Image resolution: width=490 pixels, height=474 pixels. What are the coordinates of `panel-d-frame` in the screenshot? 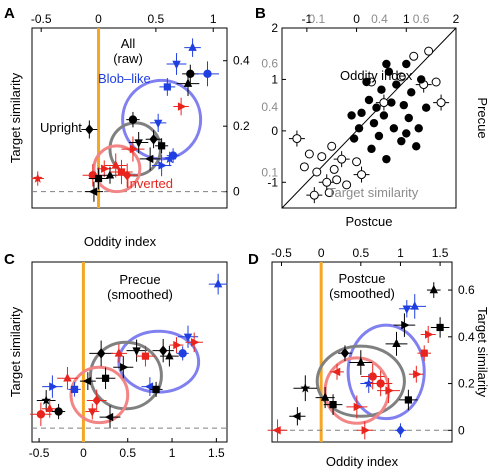 It's located at (362, 352).